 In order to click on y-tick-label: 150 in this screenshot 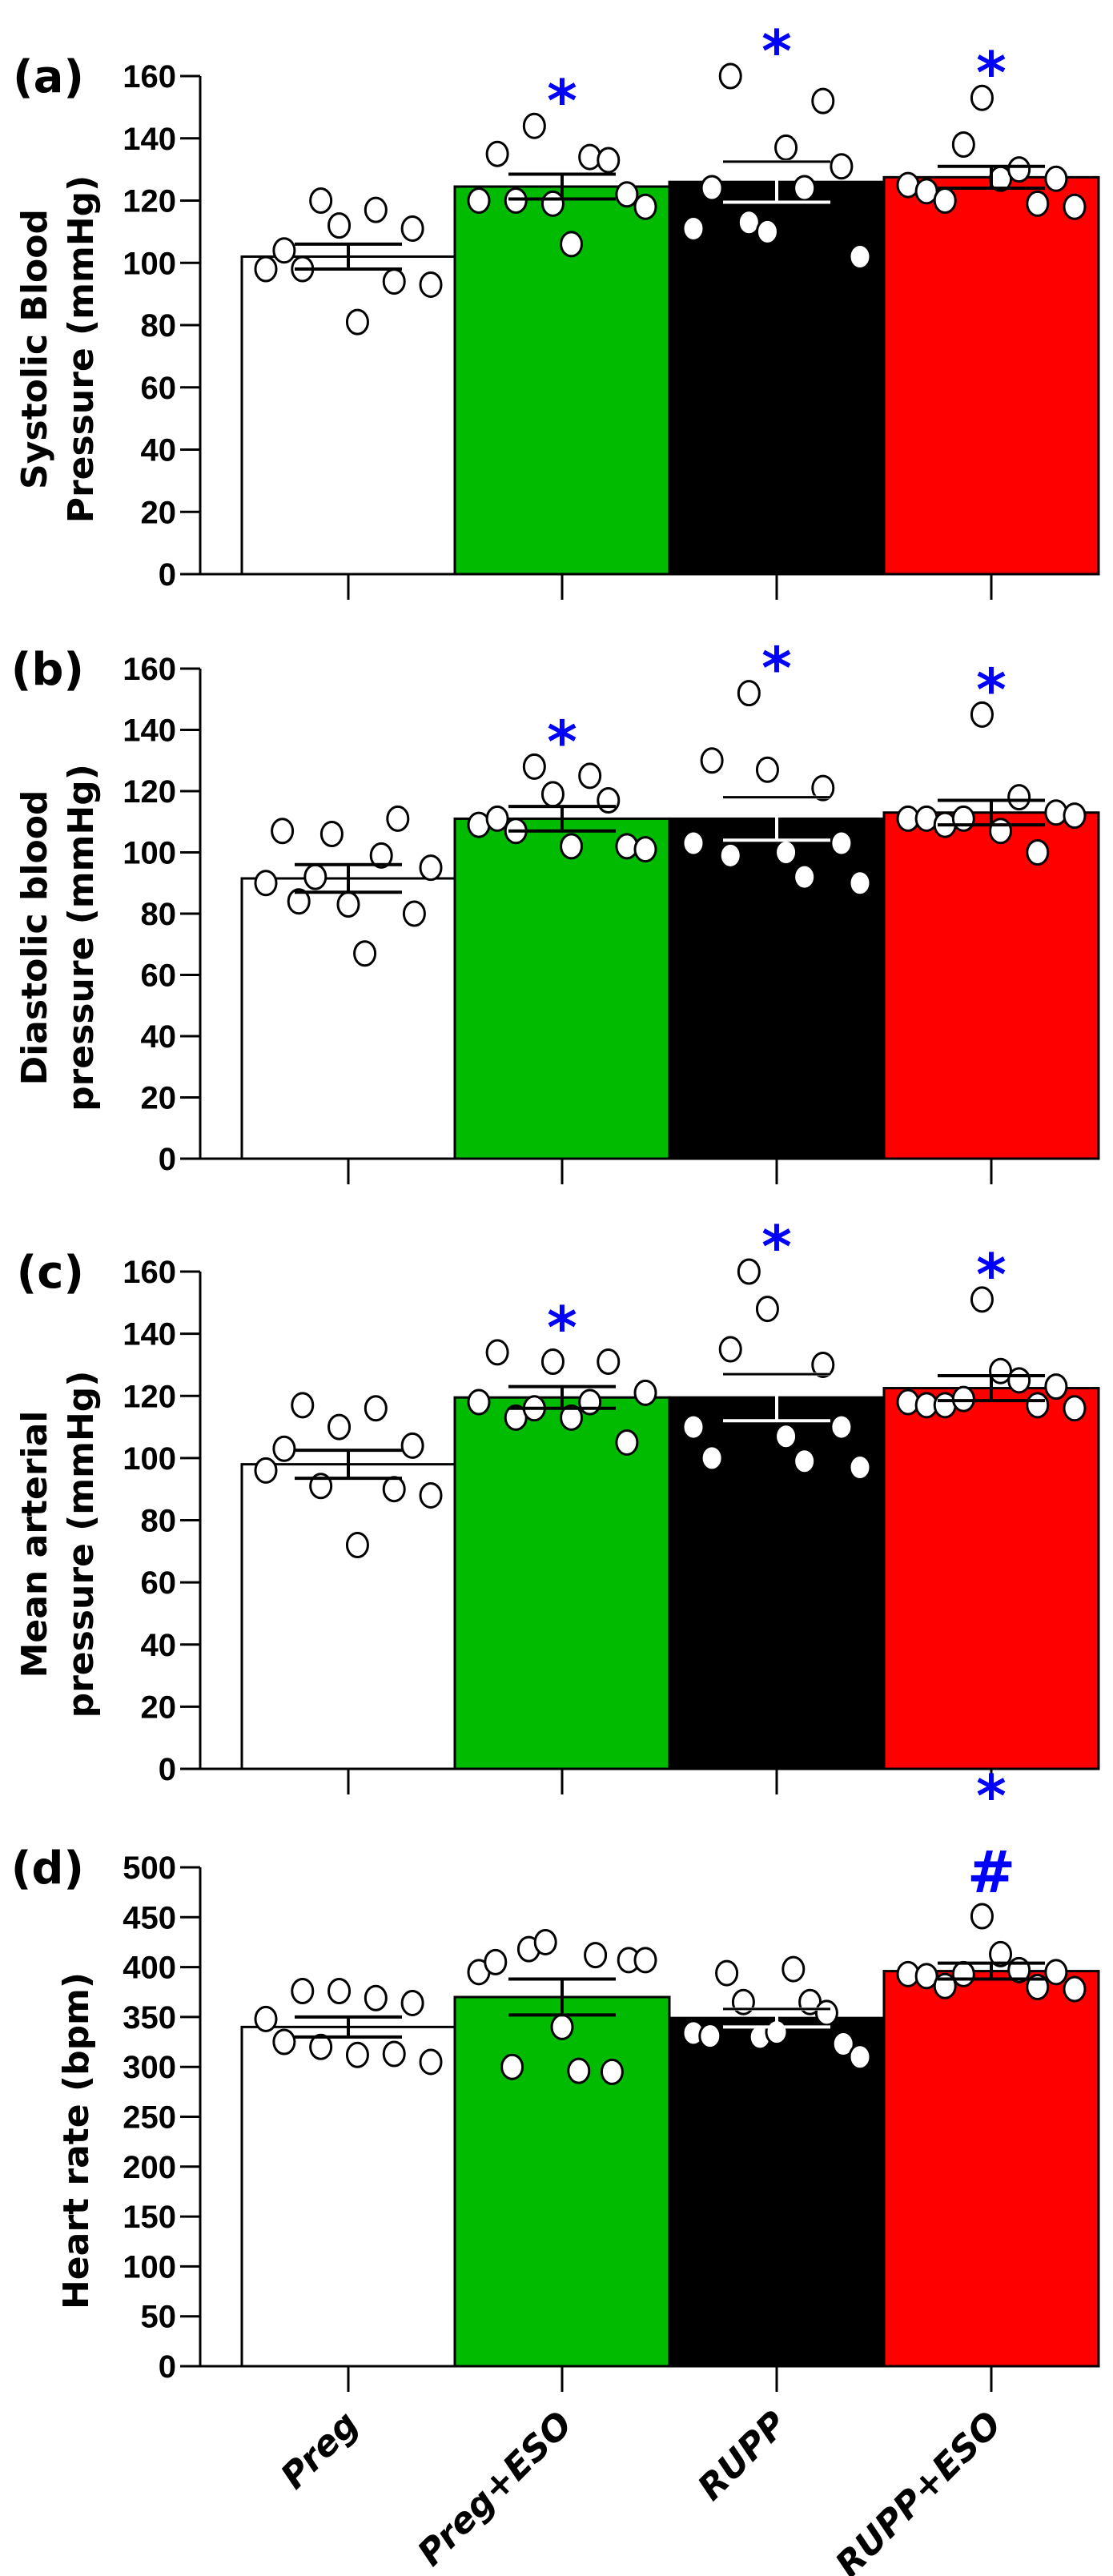, I will do `click(149, 2217)`.